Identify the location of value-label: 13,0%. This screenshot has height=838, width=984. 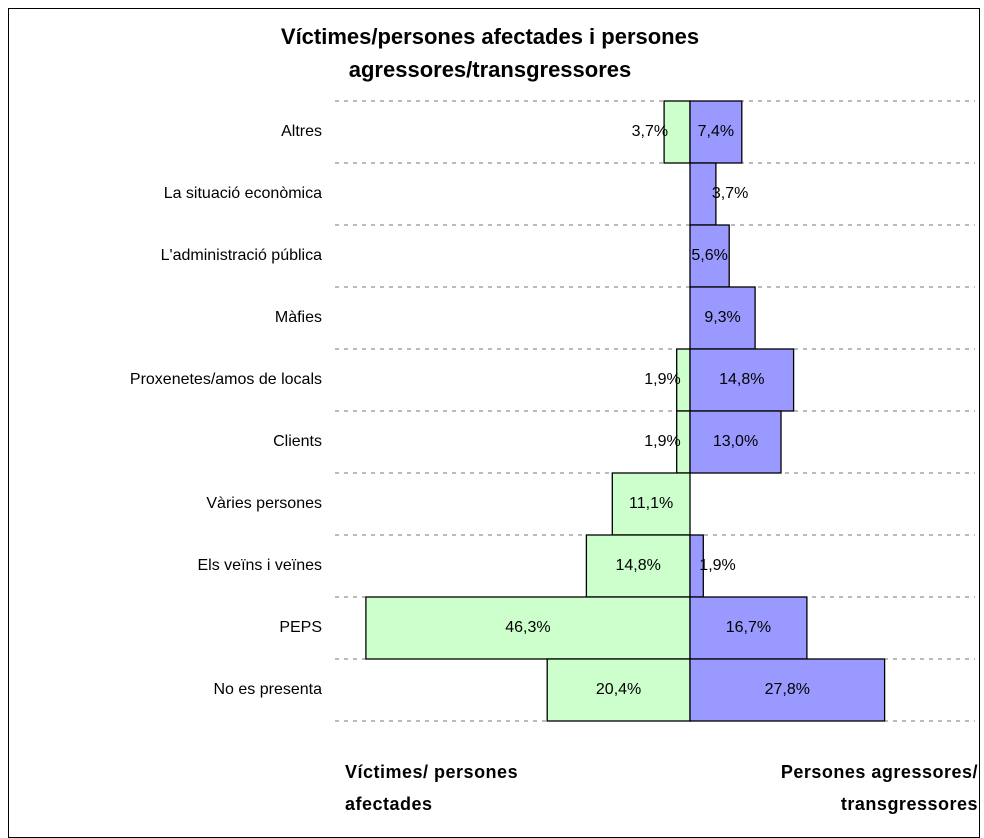
(735, 441).